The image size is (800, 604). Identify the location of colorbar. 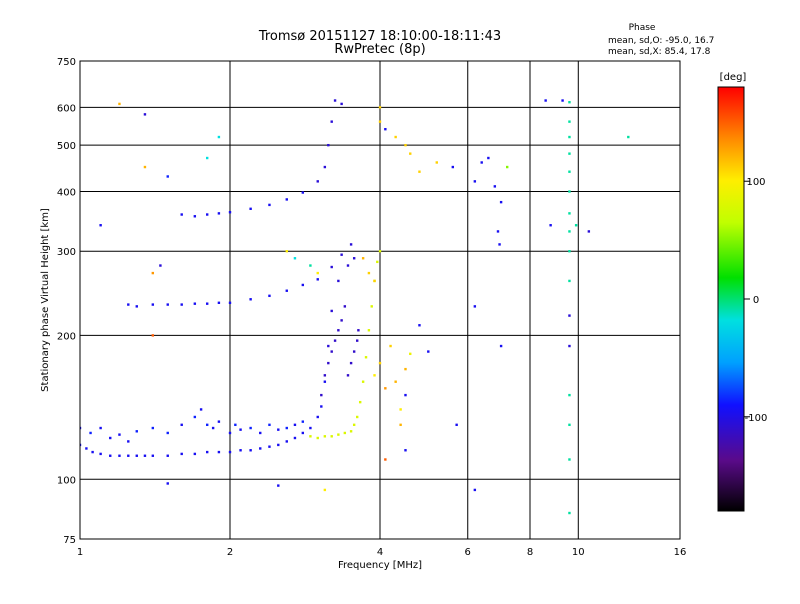
(731, 299).